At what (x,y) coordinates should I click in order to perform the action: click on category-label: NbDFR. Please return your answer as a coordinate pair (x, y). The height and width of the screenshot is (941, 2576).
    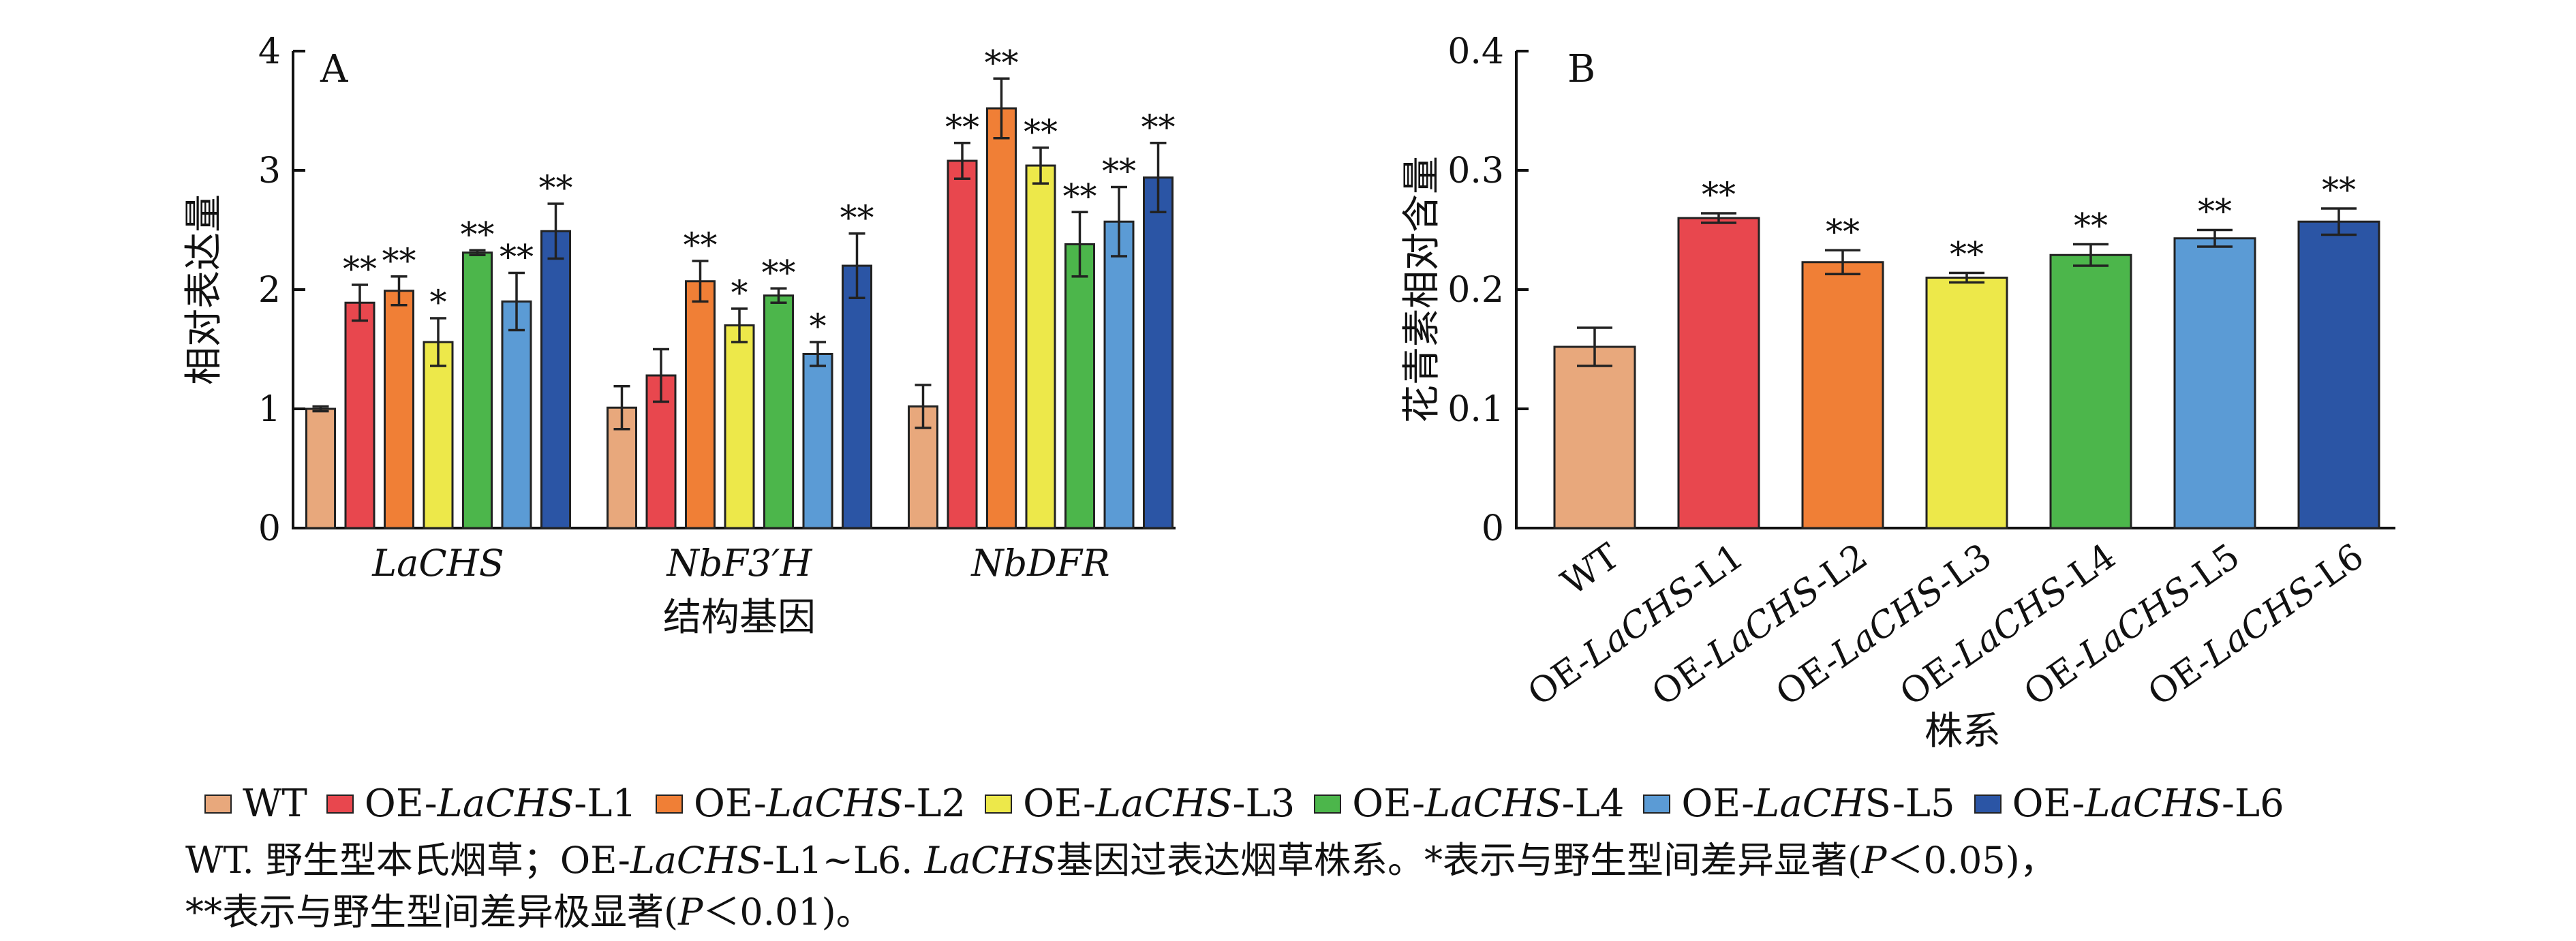
    Looking at the image, I should click on (1039, 563).